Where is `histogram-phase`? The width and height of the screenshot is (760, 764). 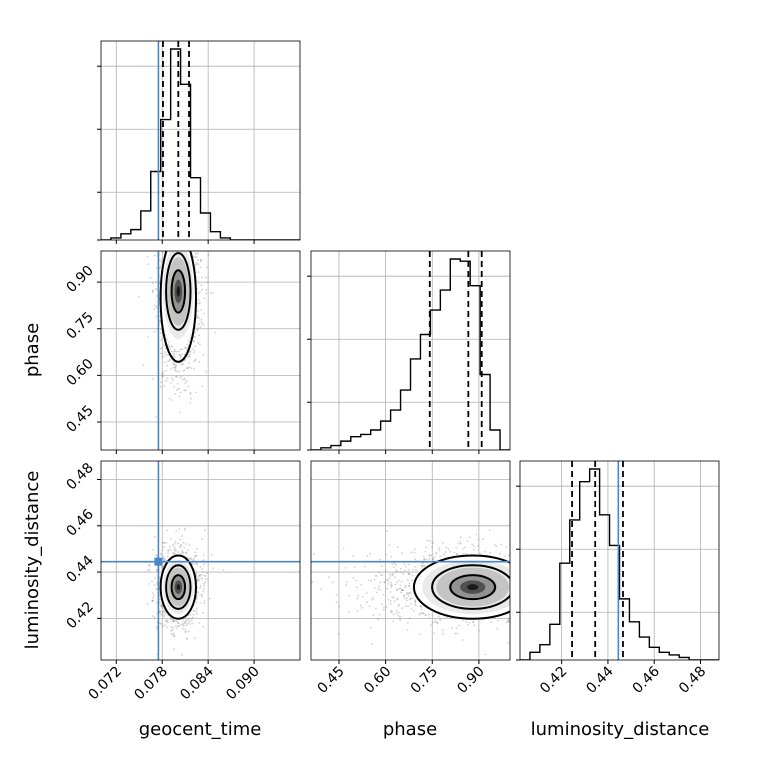 histogram-phase is located at coordinates (410, 354).